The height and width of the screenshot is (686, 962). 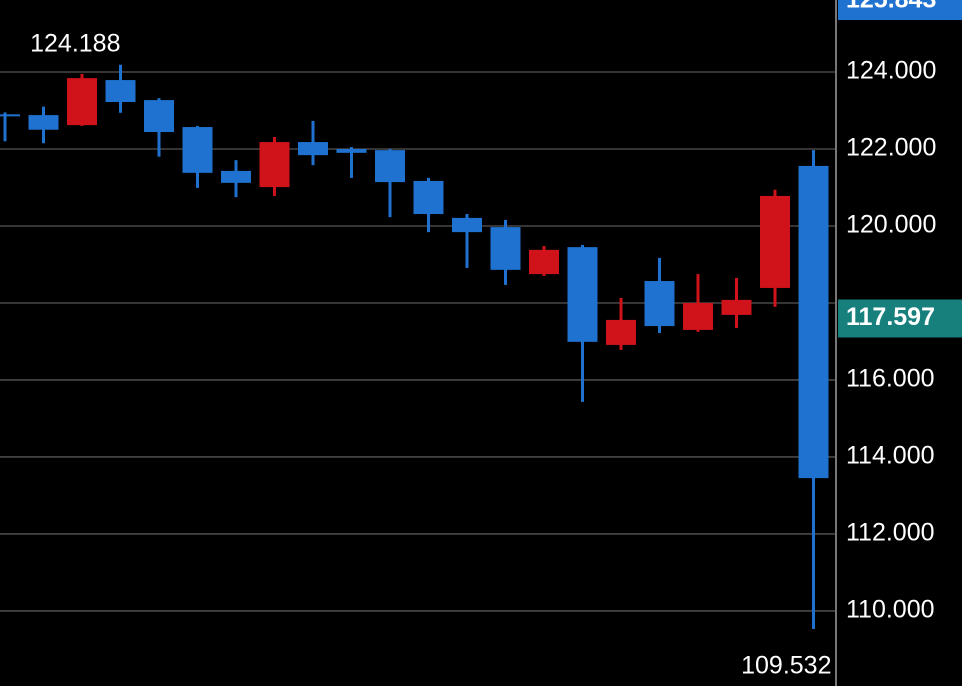 I want to click on current-price-tag: 117.597, so click(x=890, y=317).